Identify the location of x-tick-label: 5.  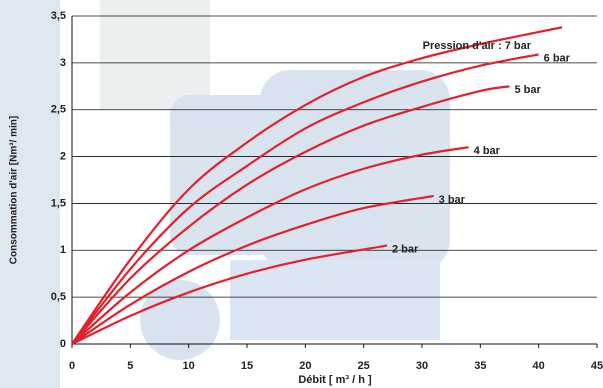
(130, 366).